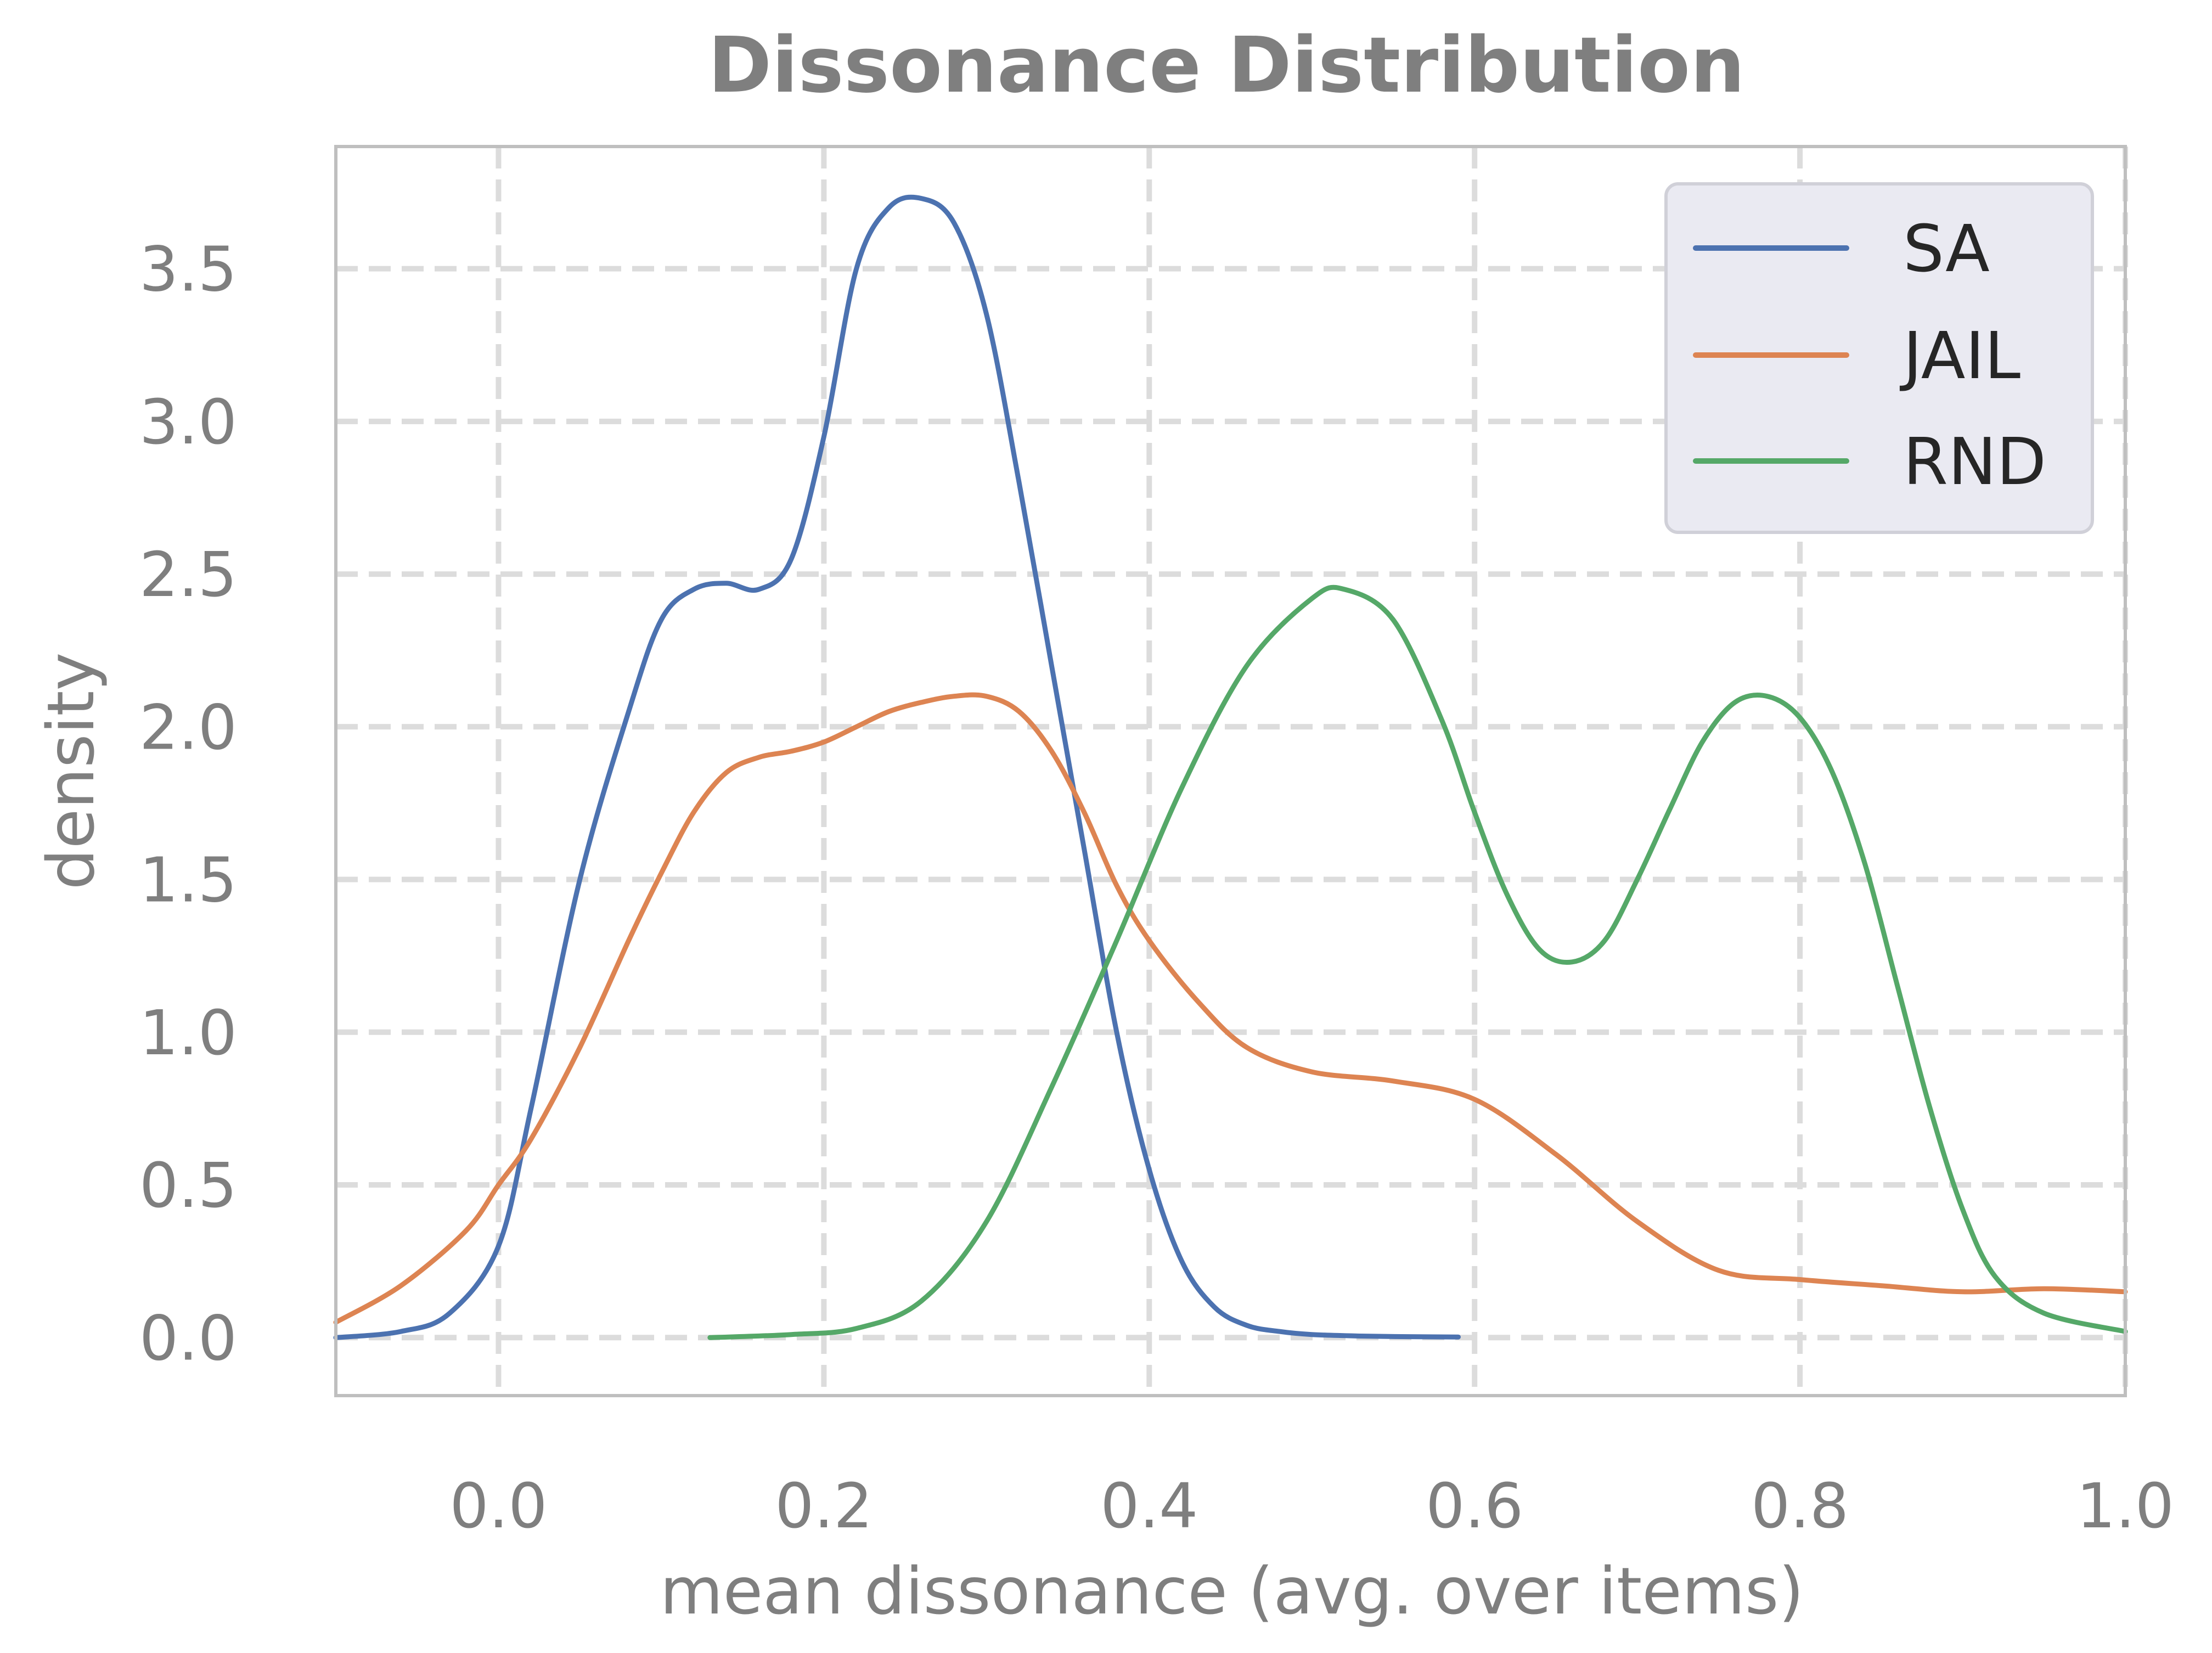  Describe the element at coordinates (1475, 1506) in the screenshot. I see `x-tick-label: 0.6` at that location.